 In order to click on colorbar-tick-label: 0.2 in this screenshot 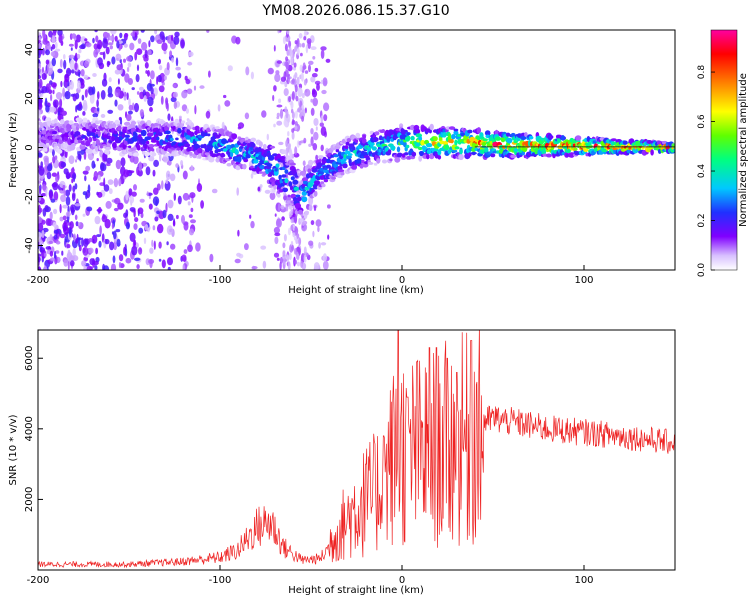, I will do `click(702, 220)`.